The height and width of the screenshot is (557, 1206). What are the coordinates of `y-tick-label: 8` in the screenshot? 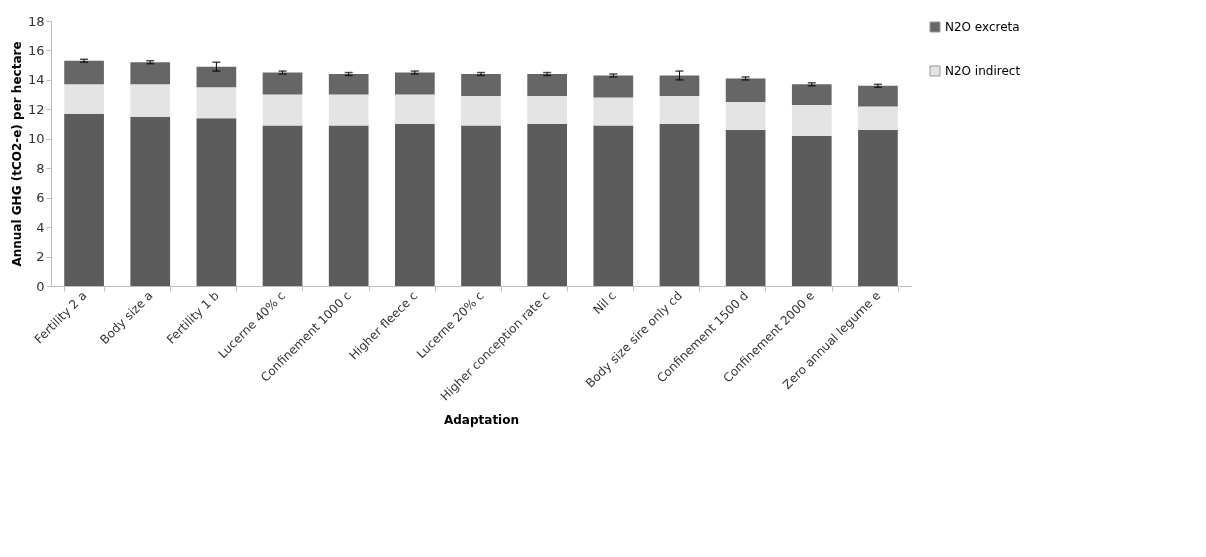 It's located at (40, 168).